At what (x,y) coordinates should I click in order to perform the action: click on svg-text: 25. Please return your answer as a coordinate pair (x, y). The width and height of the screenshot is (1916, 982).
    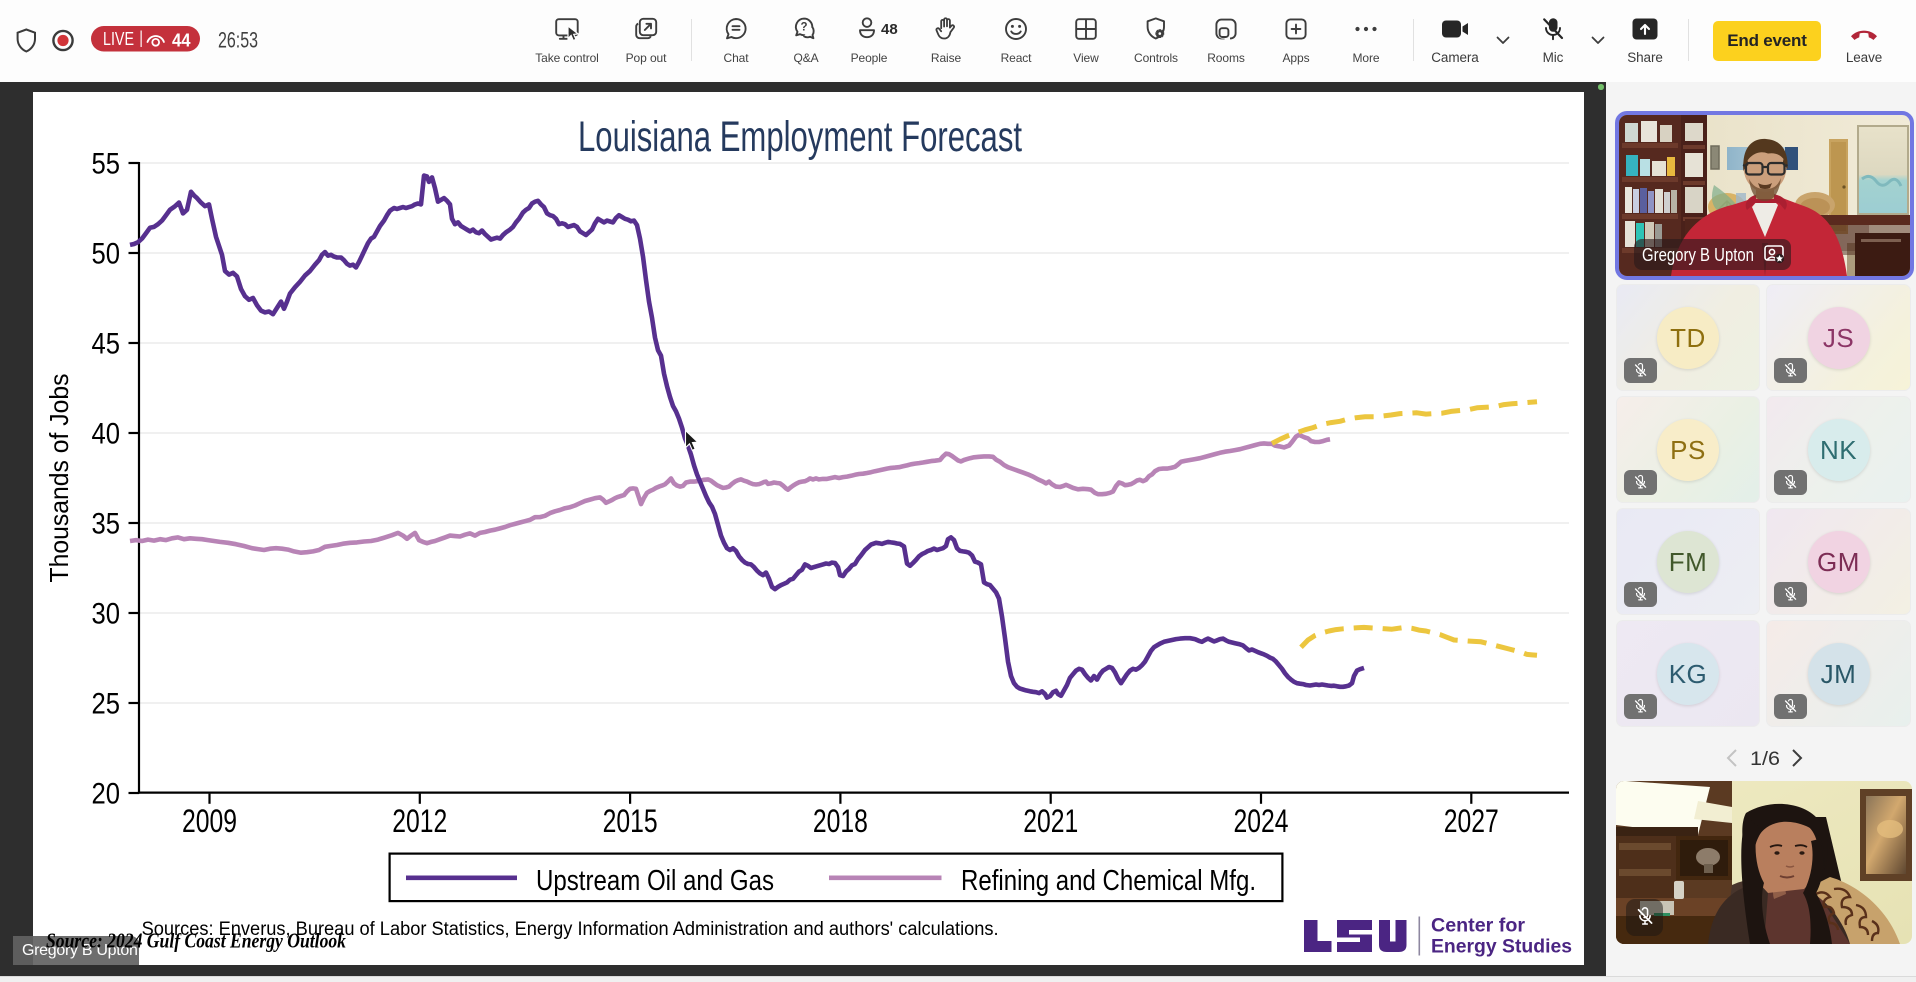
    Looking at the image, I should click on (106, 704).